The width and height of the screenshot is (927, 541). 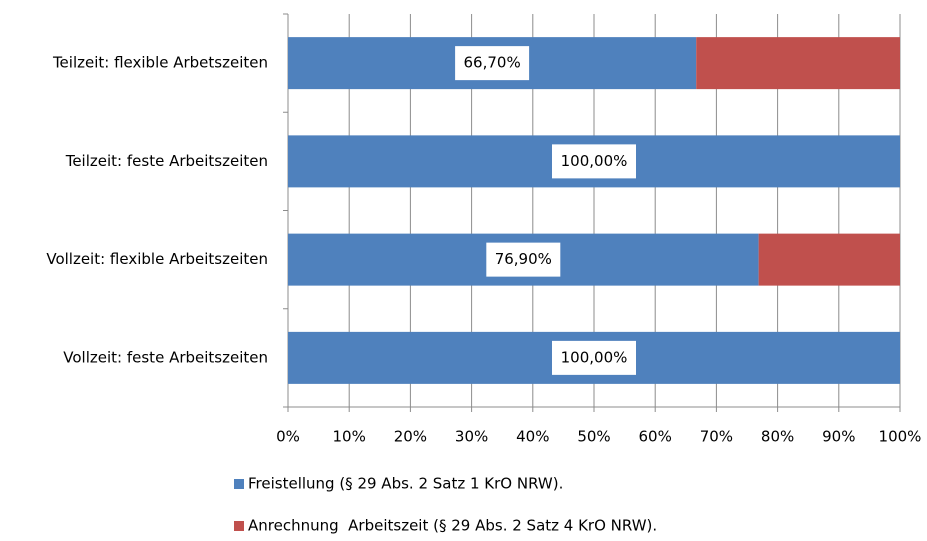 I want to click on x-tick-label: 40%, so click(x=532, y=437).